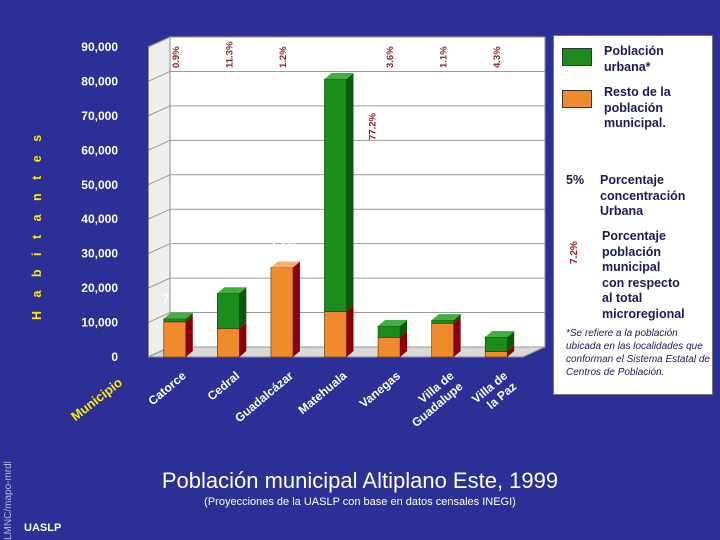  I want to click on x-tick-label-line: Guadalcázar, so click(264, 396).